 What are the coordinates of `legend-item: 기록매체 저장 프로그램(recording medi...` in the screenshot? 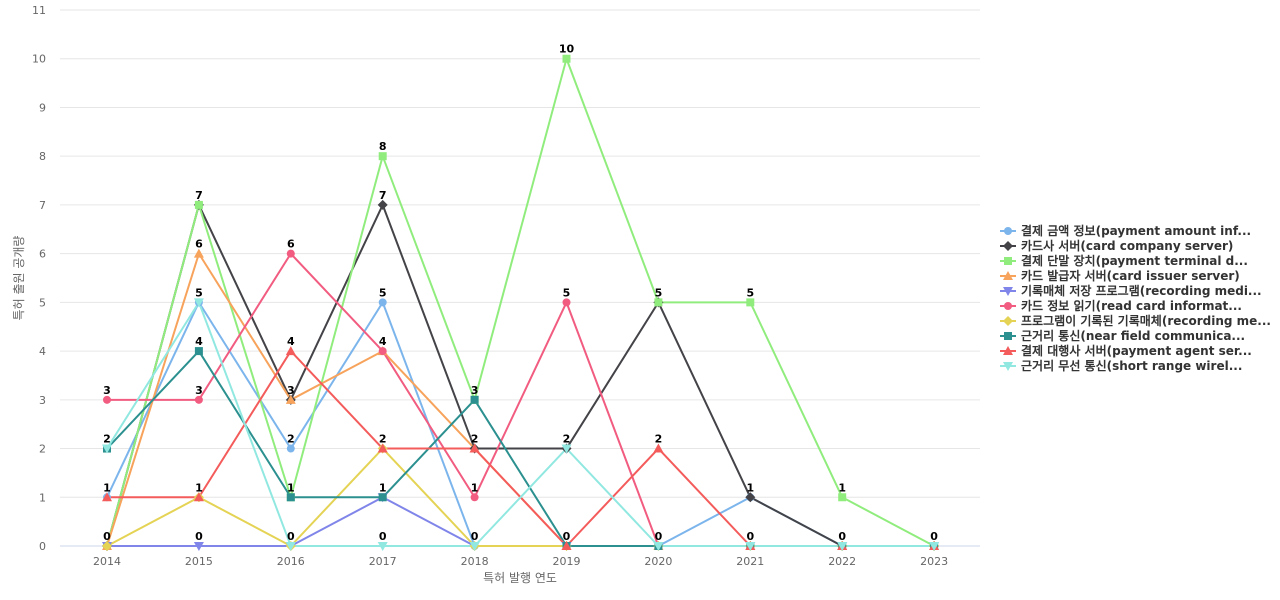 It's located at (1131, 290).